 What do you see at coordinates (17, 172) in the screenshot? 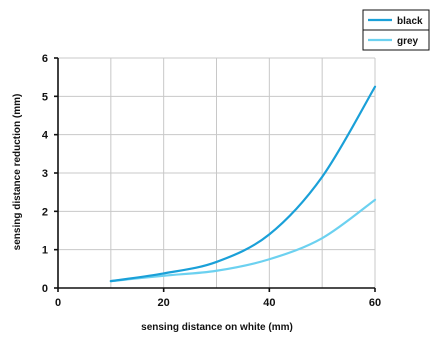
I see `y-axis-title: sensing distance reduction (mm)` at bounding box center [17, 172].